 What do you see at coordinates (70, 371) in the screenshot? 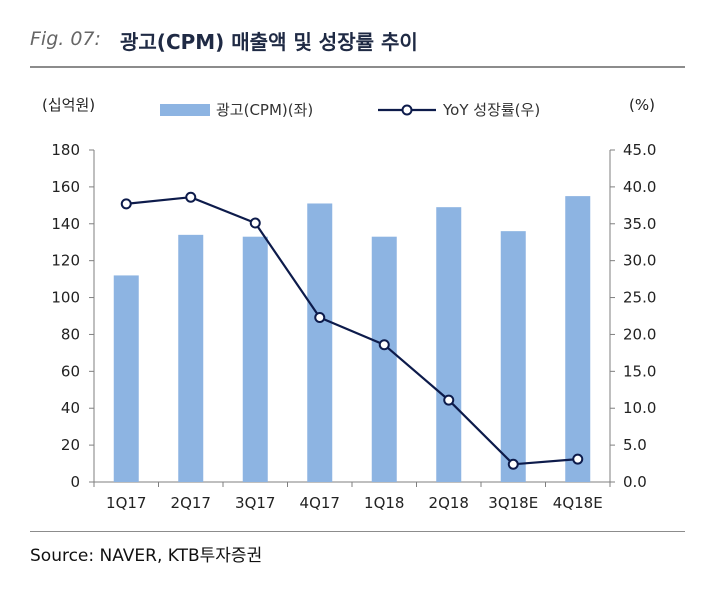
I see `left-tick-label: 60` at bounding box center [70, 371].